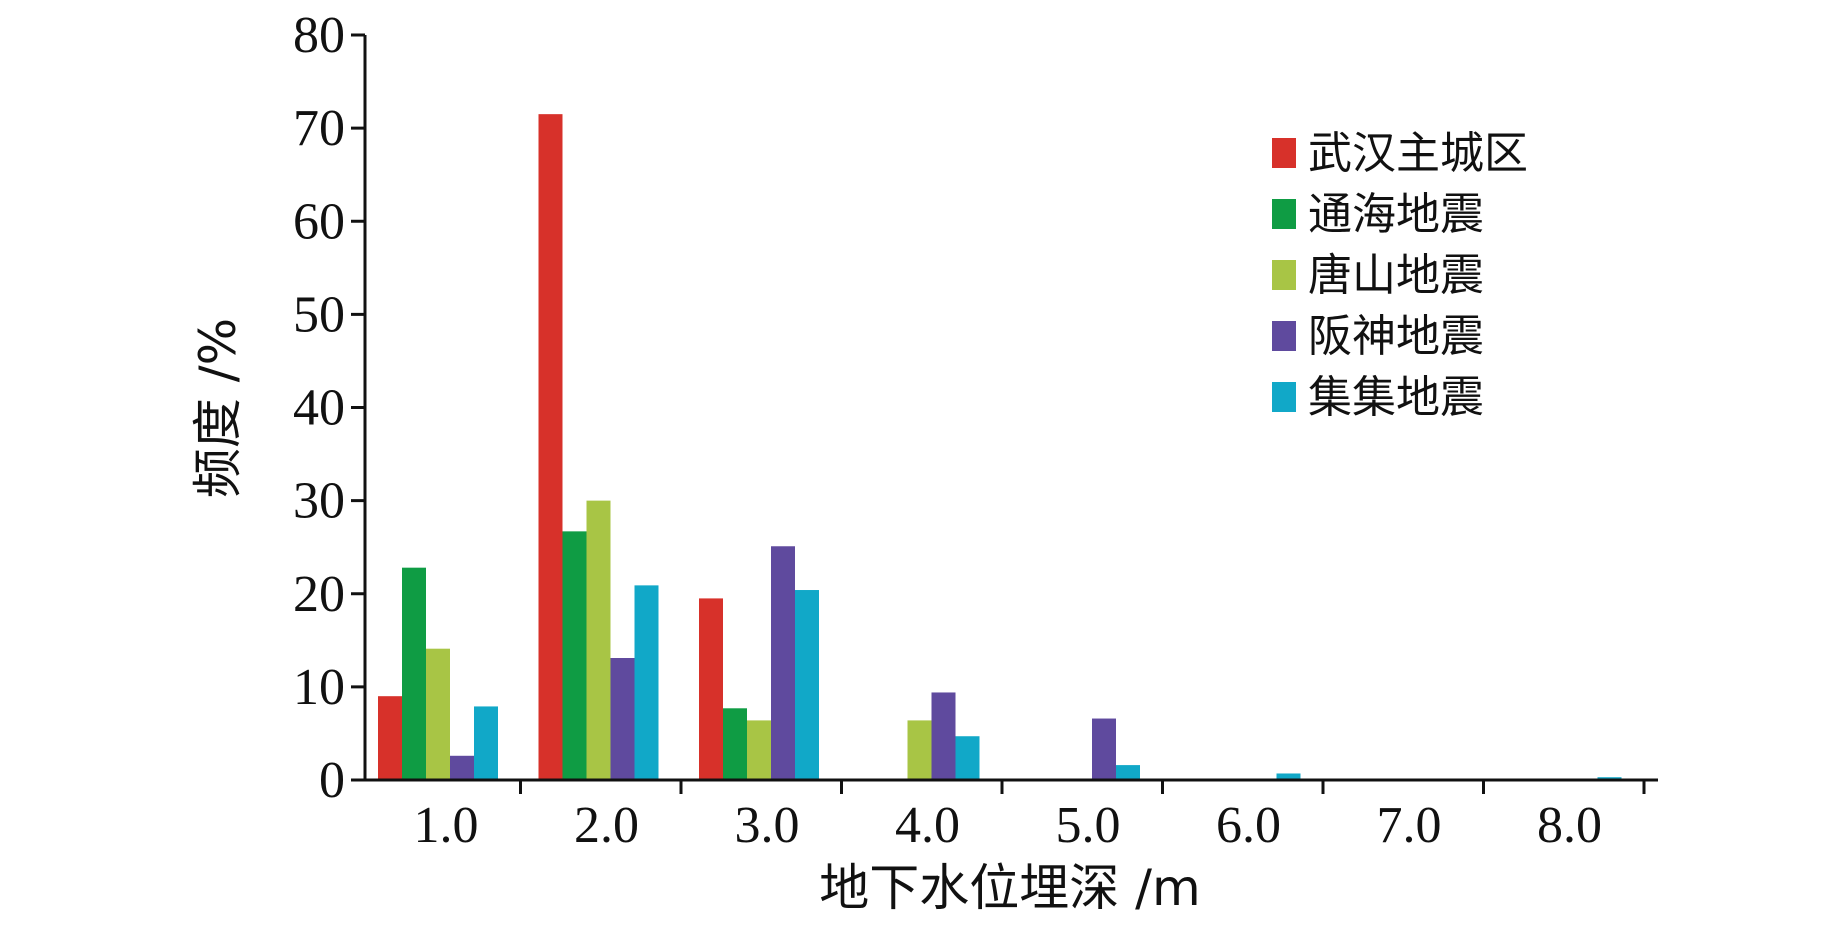 Image resolution: width=1843 pixels, height=925 pixels. What do you see at coordinates (1248, 825) in the screenshot?
I see `x-tick-label: 6.0` at bounding box center [1248, 825].